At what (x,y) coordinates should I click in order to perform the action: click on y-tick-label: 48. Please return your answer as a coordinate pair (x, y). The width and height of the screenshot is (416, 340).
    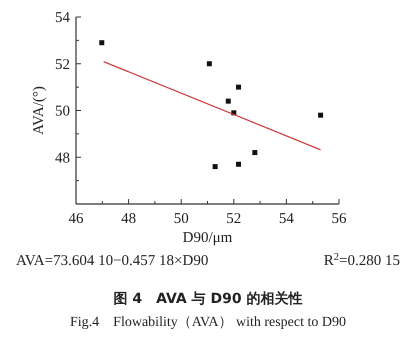
    Looking at the image, I should click on (62, 158).